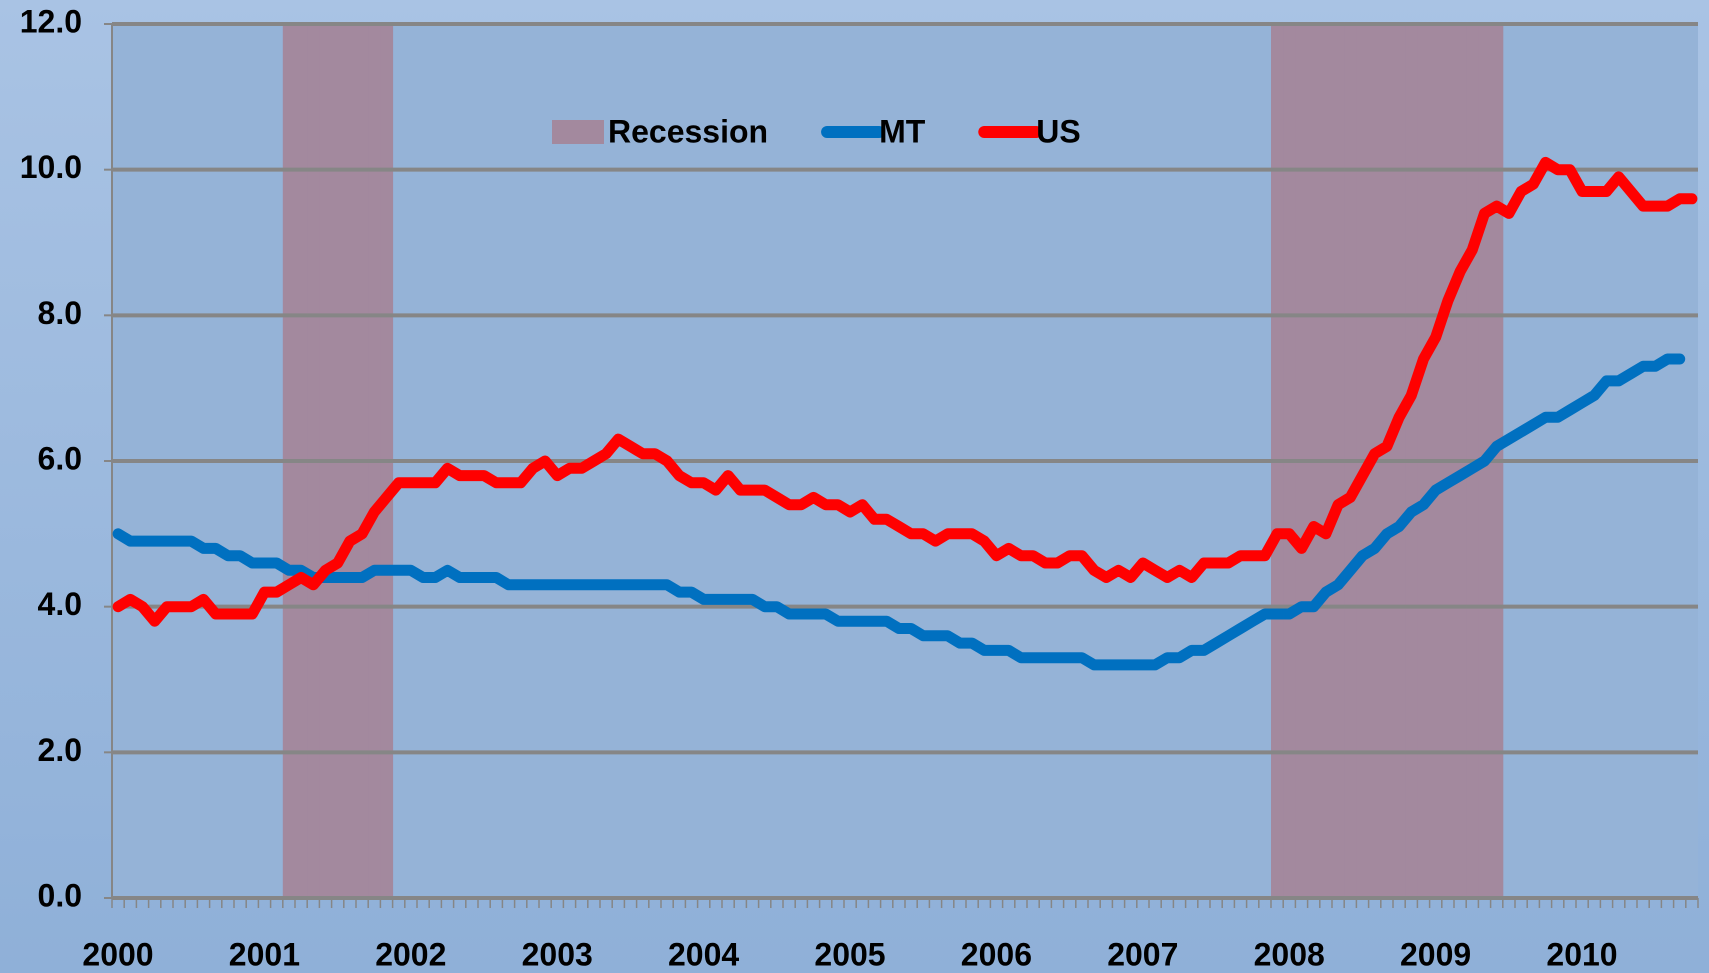  What do you see at coordinates (410, 954) in the screenshot?
I see `x-tick-label: 2002` at bounding box center [410, 954].